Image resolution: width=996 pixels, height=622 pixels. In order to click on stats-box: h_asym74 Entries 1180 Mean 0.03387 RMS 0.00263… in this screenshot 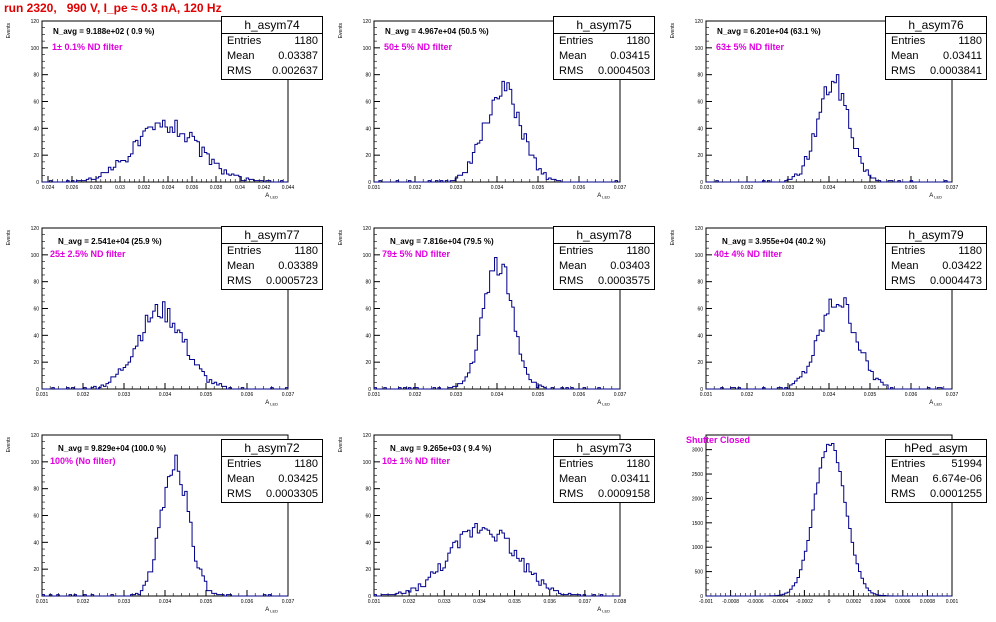, I will do `click(272, 48)`.